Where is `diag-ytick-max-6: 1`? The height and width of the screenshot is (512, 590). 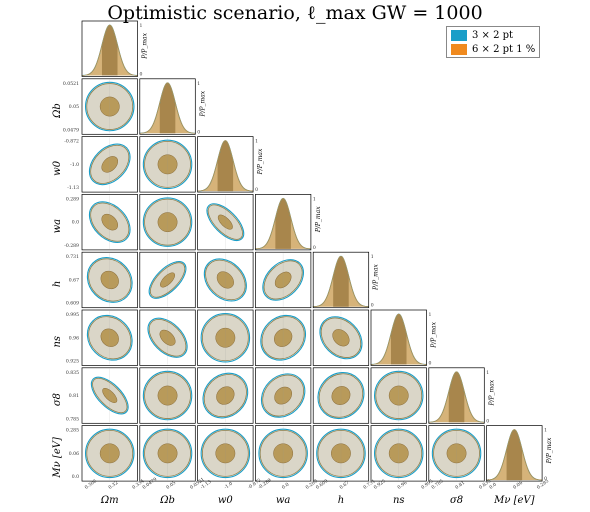
diag-ytick-max-6: 1 is located at coordinates (487, 373).